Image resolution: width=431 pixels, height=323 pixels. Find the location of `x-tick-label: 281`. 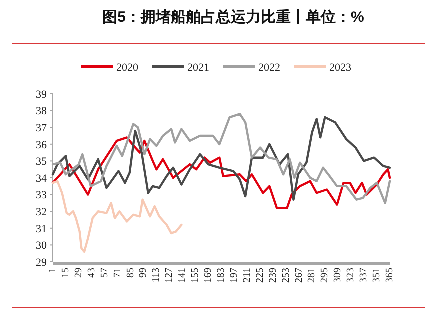

x-tick-label: 281 is located at coordinates (312, 275).